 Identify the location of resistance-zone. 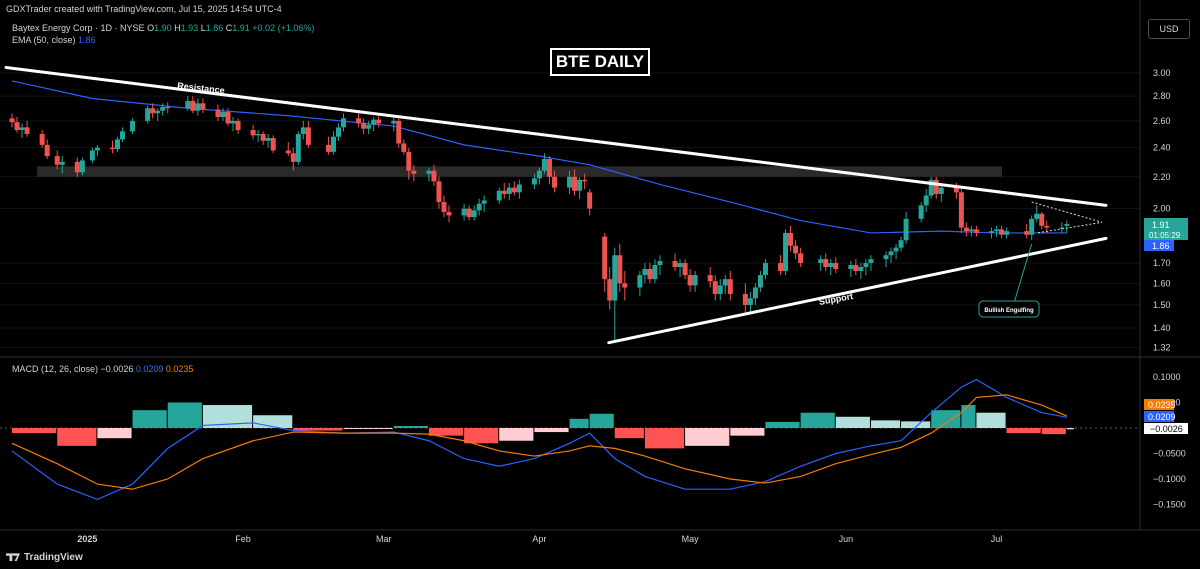
(519, 171).